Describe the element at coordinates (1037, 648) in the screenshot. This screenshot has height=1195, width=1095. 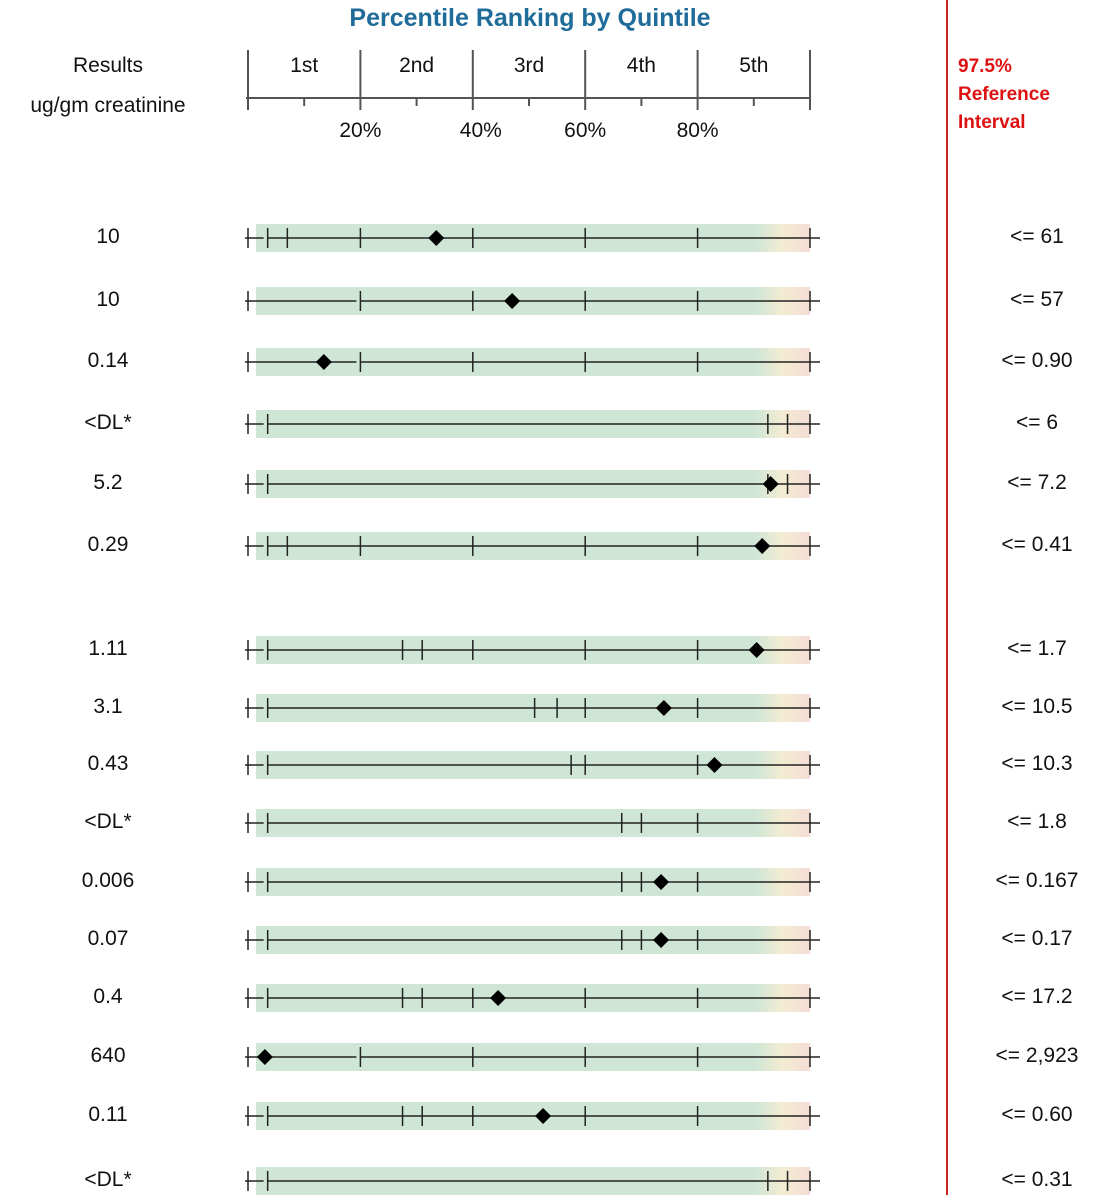
I see `reference-value: <= 1.7` at that location.